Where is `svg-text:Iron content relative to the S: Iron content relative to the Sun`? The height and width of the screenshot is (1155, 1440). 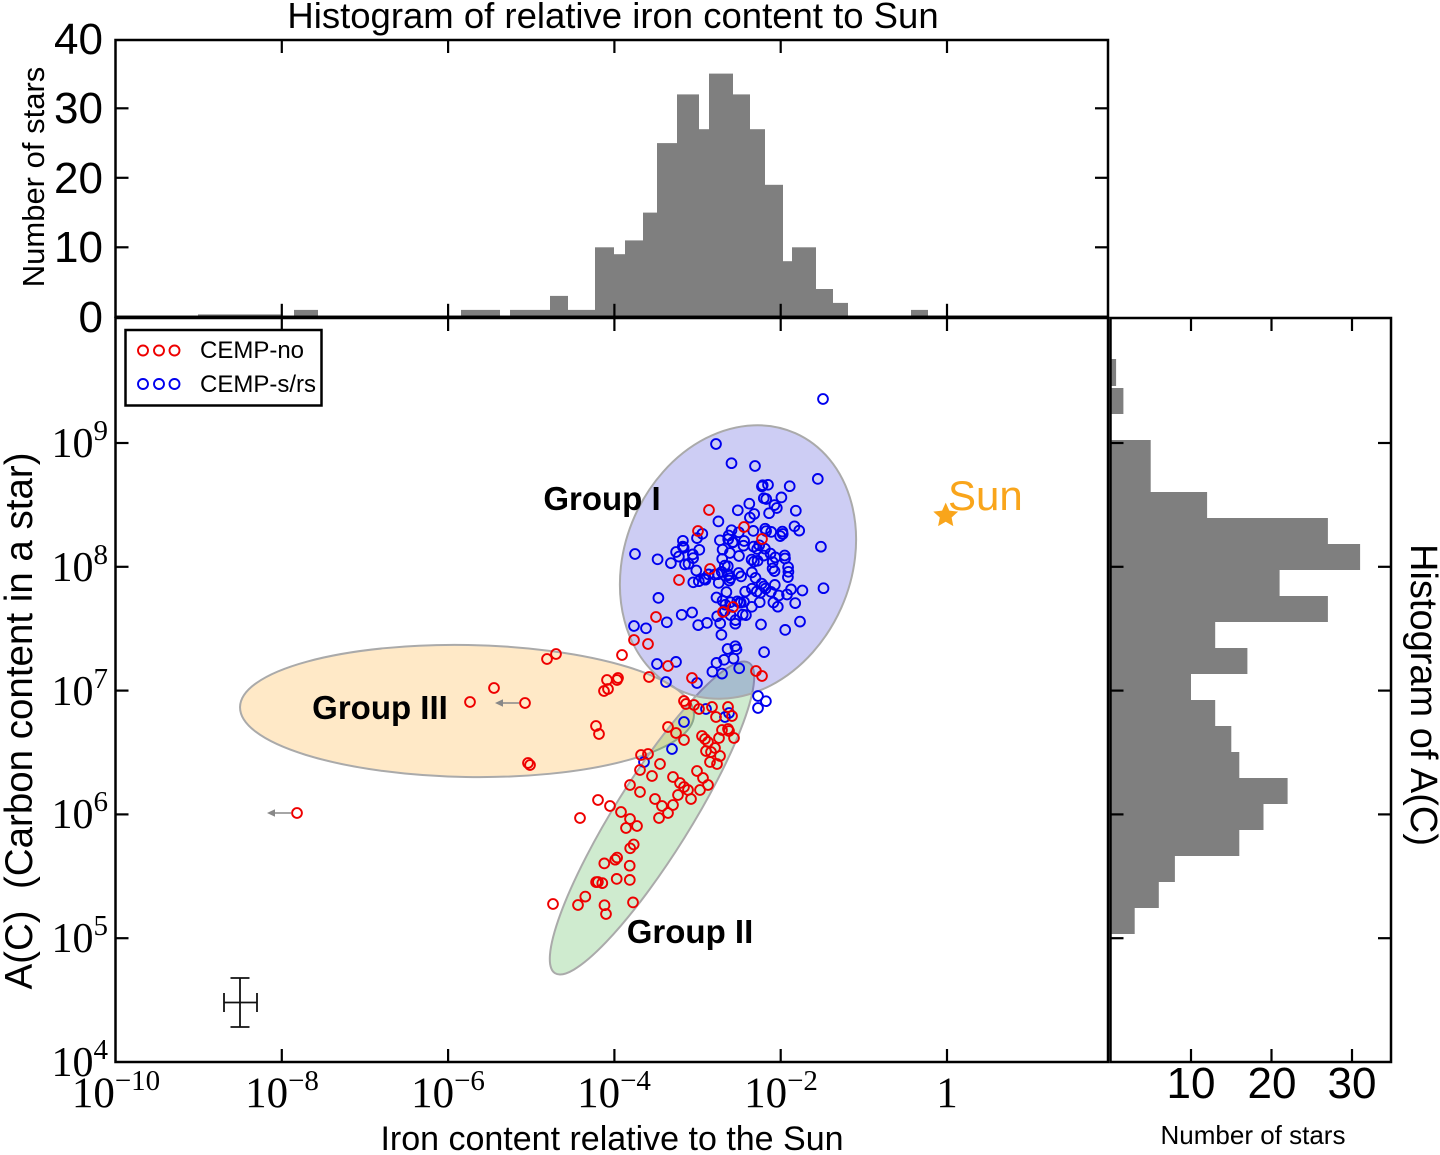 svg-text:Iron content relative to the S: Iron content relative to the Sun is located at coordinates (611, 1137).